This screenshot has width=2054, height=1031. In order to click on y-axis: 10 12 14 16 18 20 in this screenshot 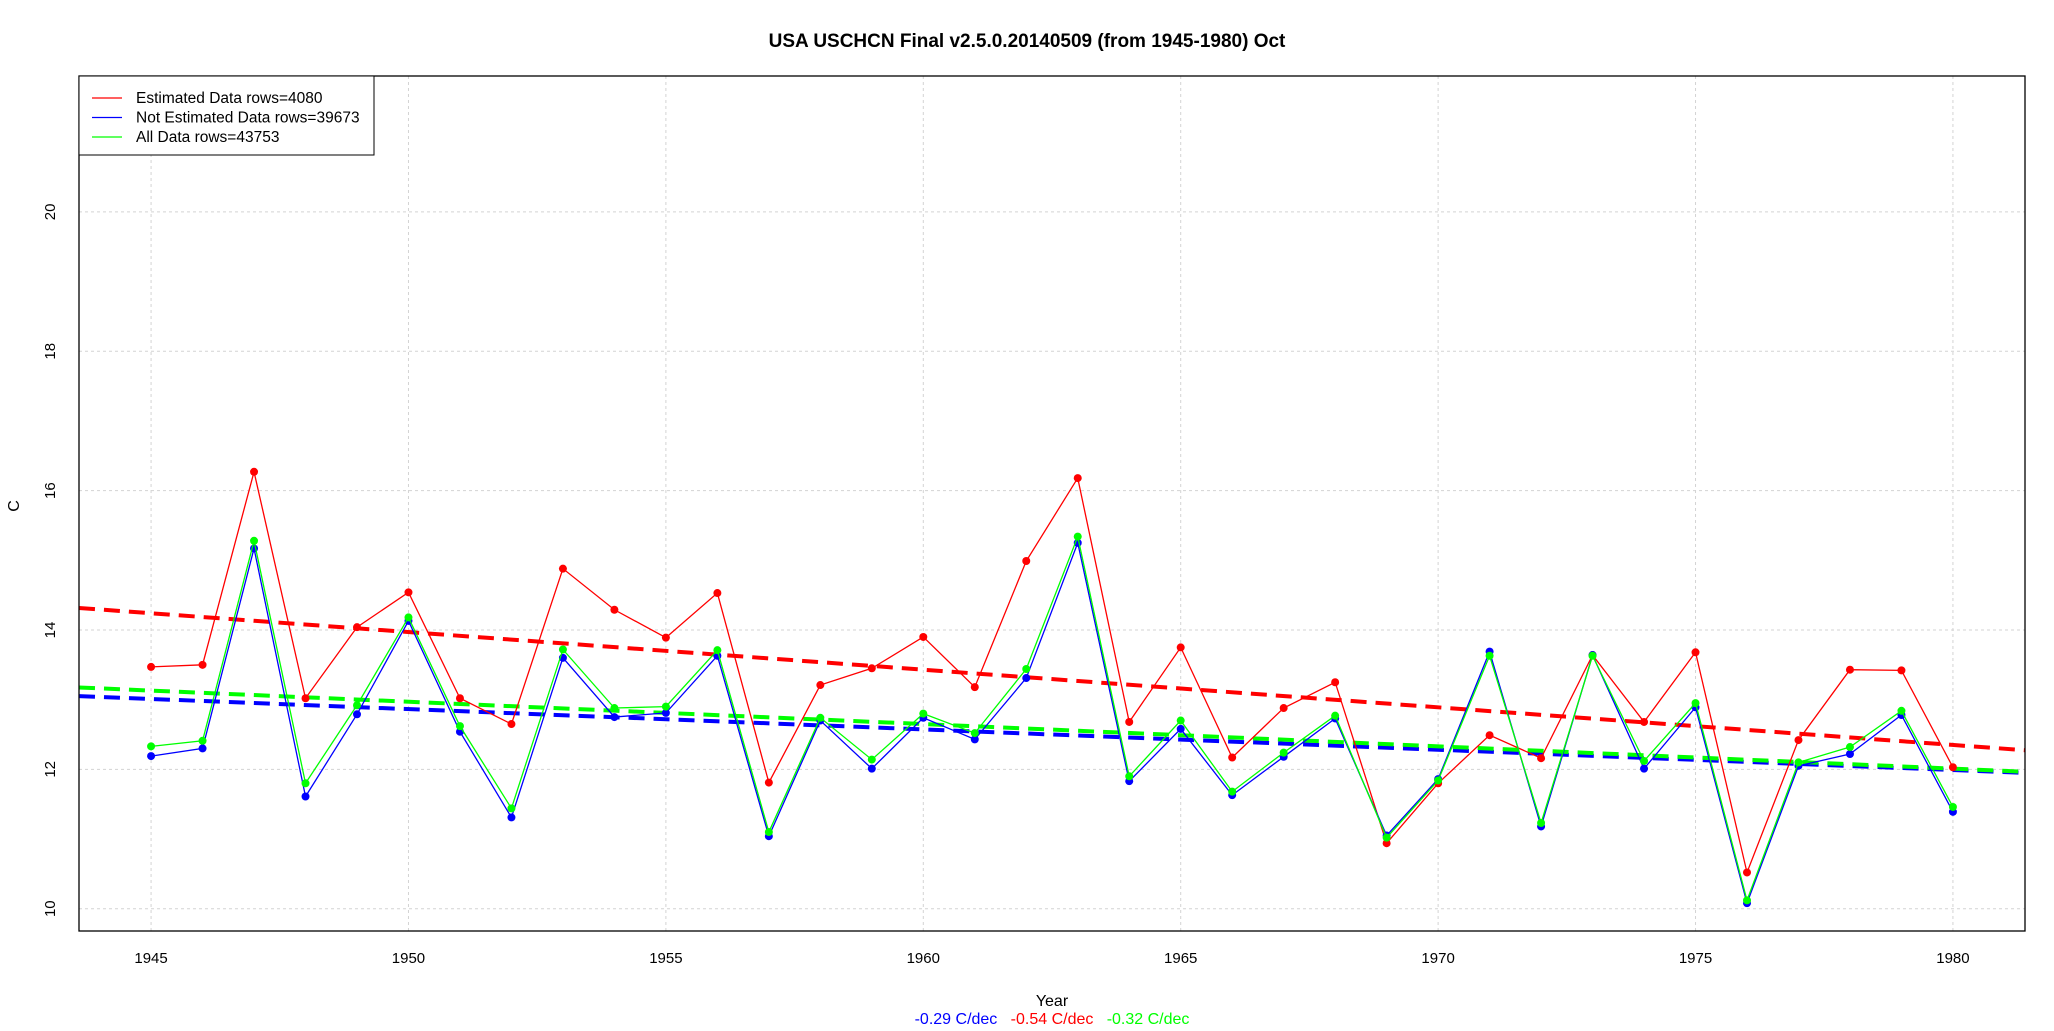, I will do `click(50, 561)`.